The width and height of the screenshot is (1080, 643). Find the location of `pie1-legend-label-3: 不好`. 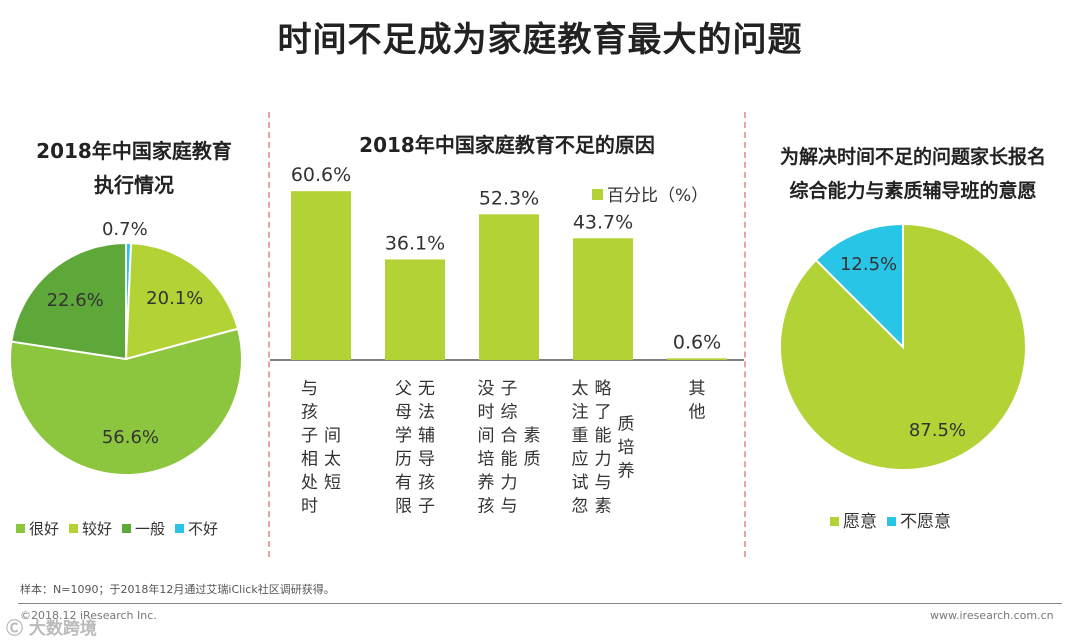

pie1-legend-label-3: 不好 is located at coordinates (203, 529).